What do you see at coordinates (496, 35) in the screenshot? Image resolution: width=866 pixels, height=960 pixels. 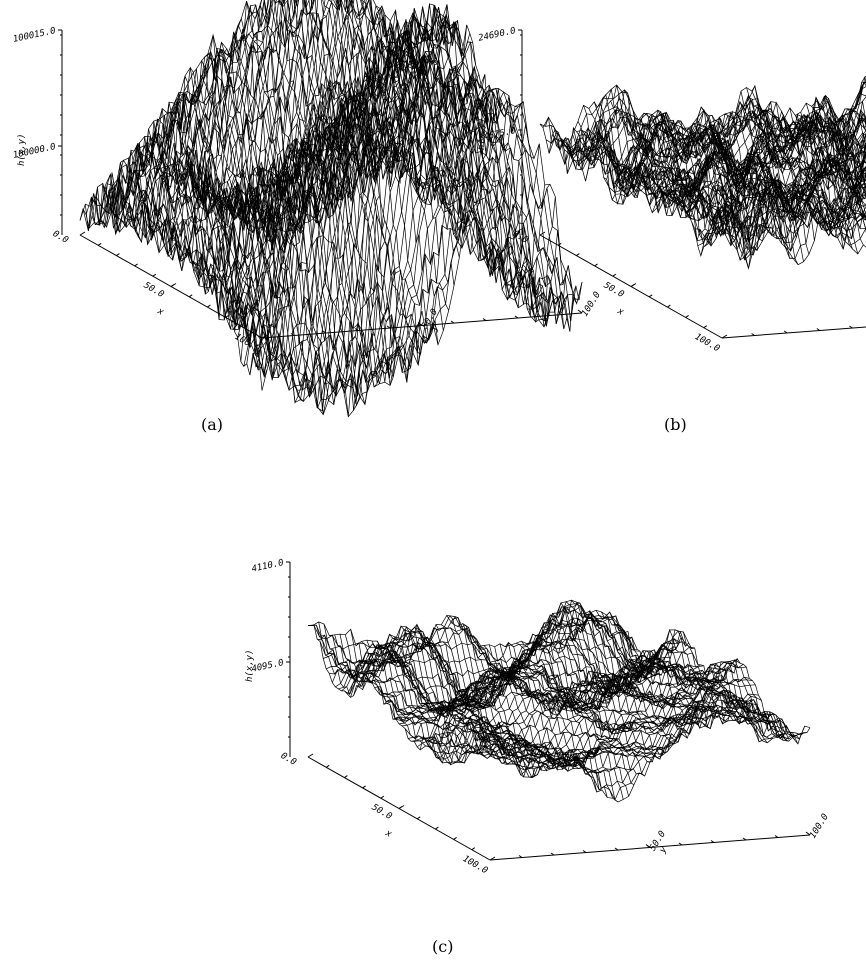 I see `z-tick-label: 24690.0` at bounding box center [496, 35].